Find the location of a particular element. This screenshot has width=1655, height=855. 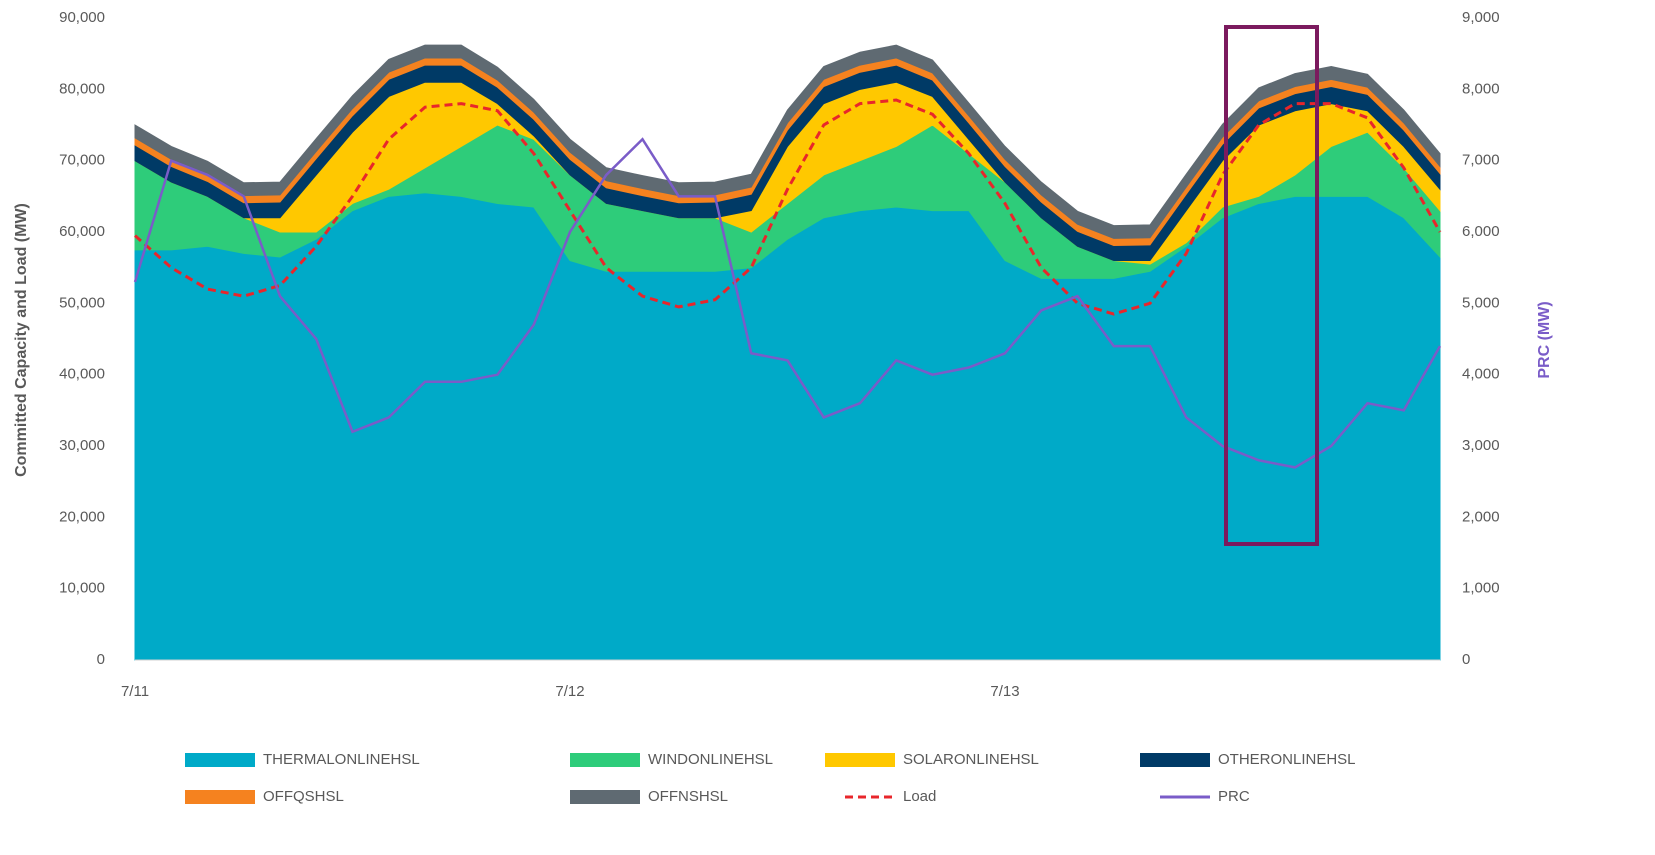

legend-label: PRC is located at coordinates (1234, 796).